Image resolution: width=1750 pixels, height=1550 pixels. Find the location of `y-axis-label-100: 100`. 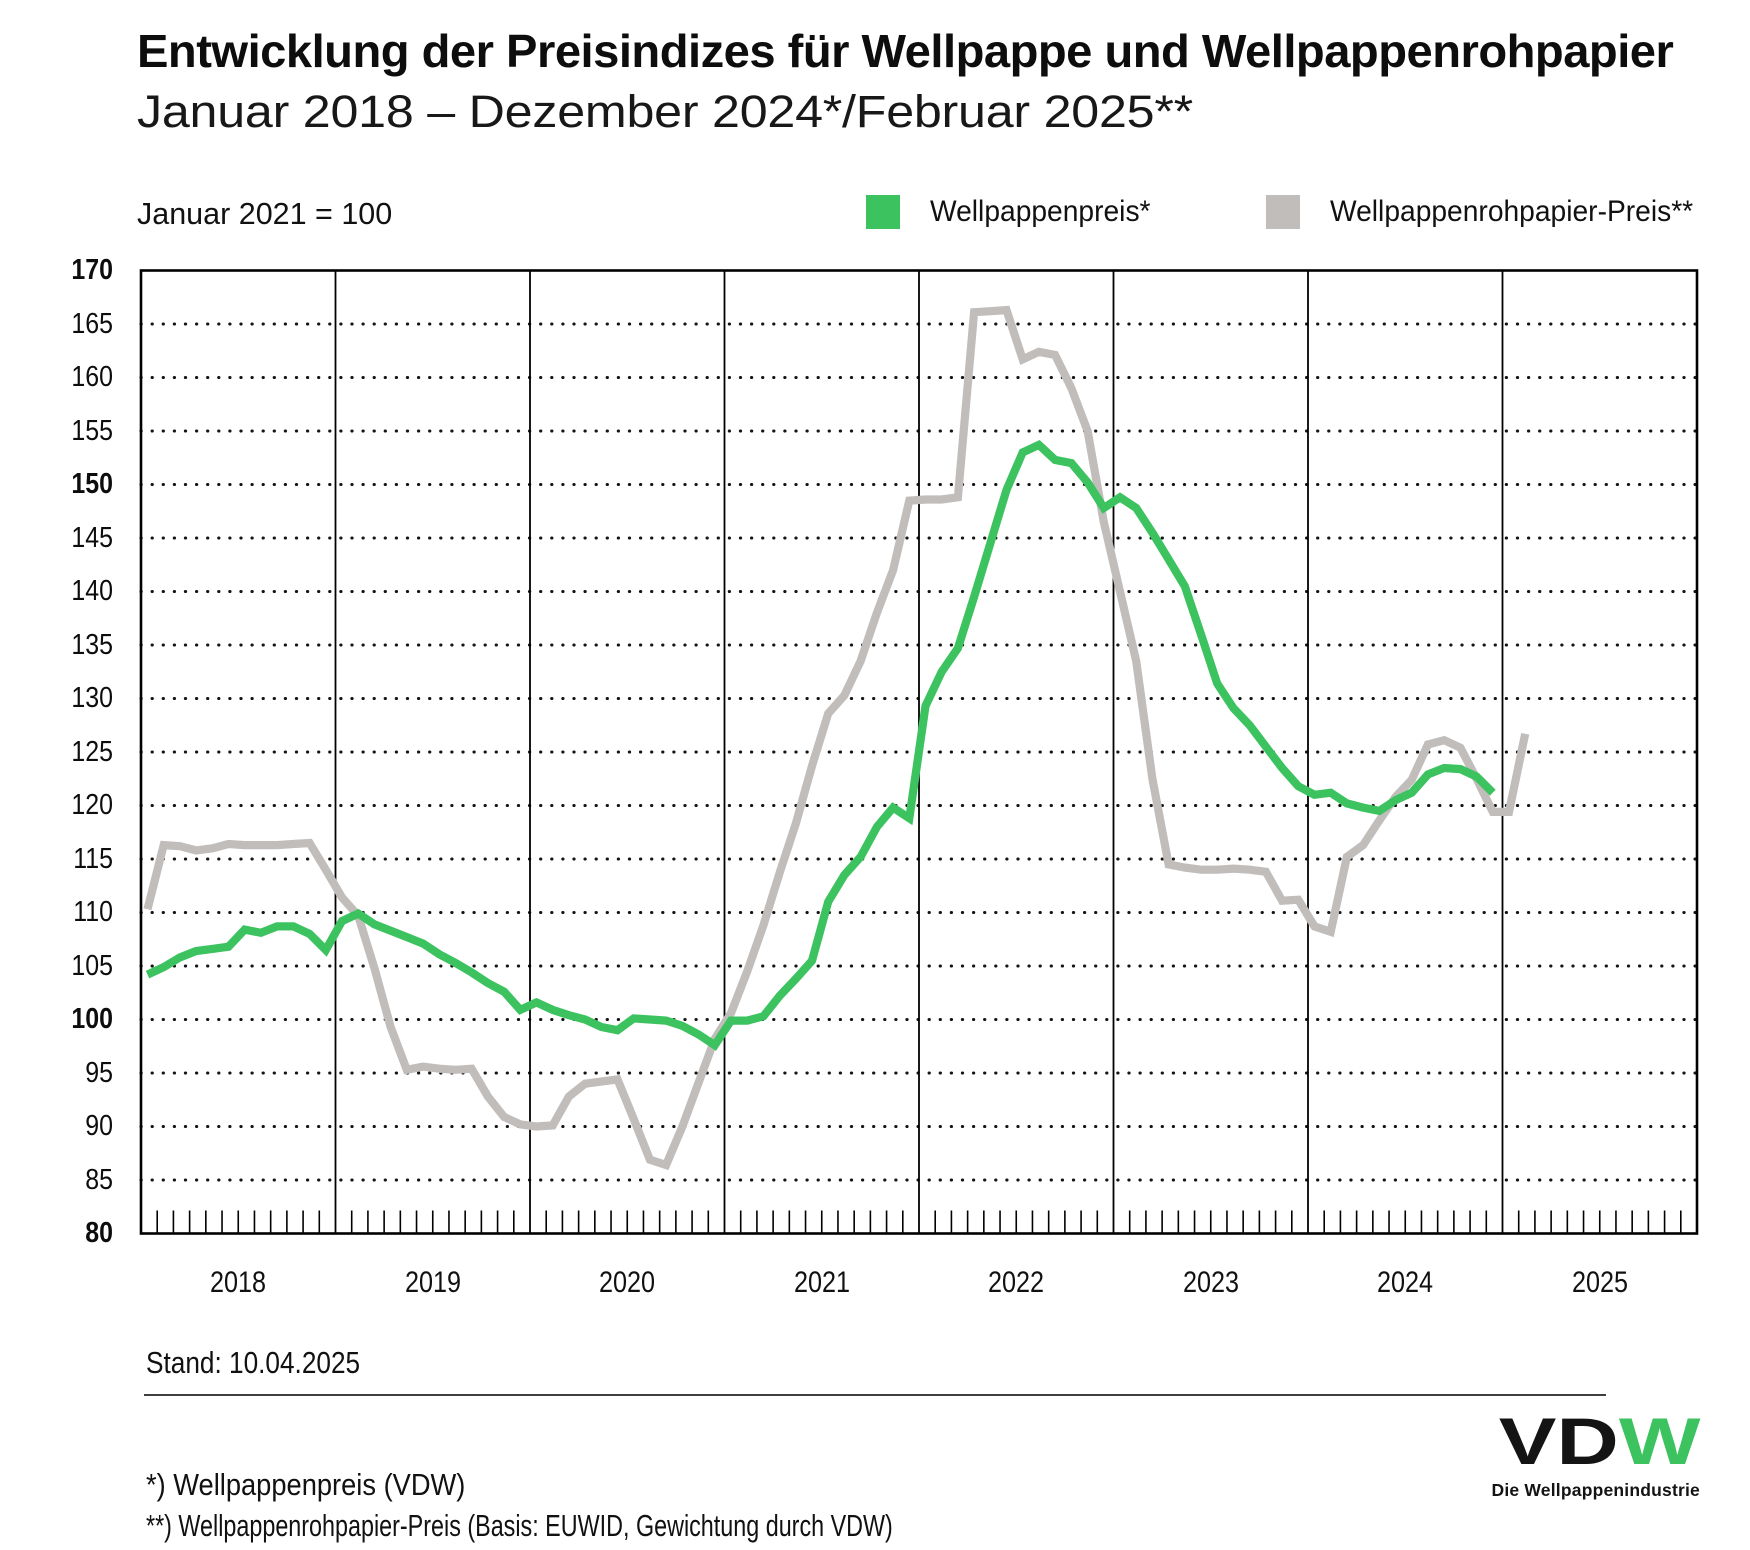

y-axis-label-100: 100 is located at coordinates (92, 1019).